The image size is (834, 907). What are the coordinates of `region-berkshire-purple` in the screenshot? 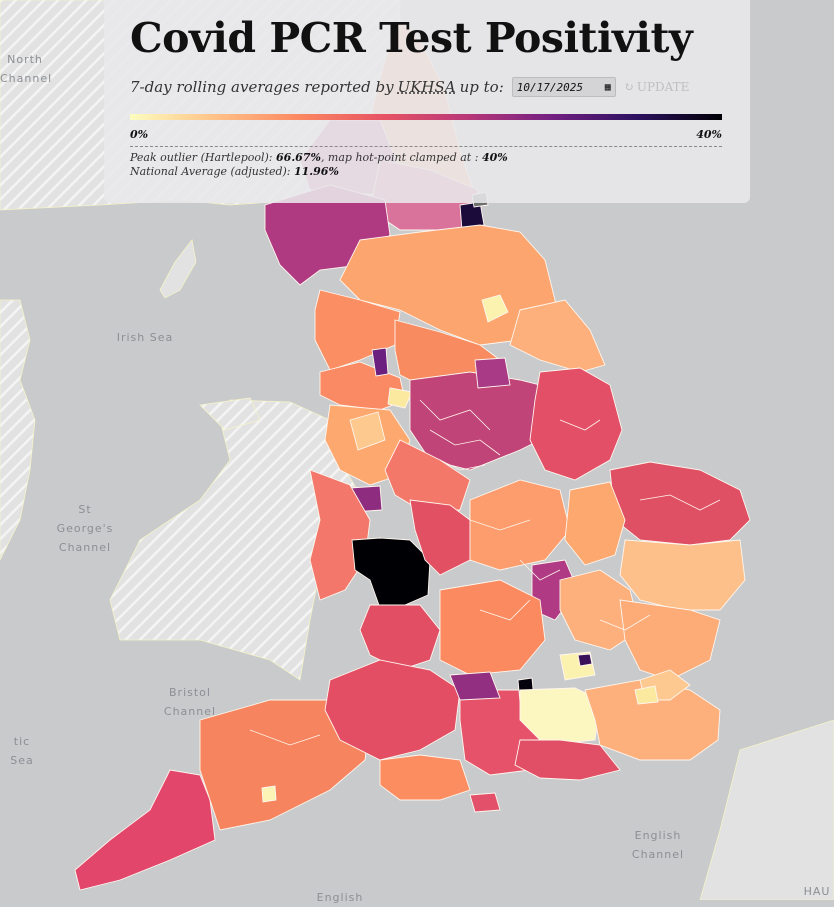 It's located at (475, 686).